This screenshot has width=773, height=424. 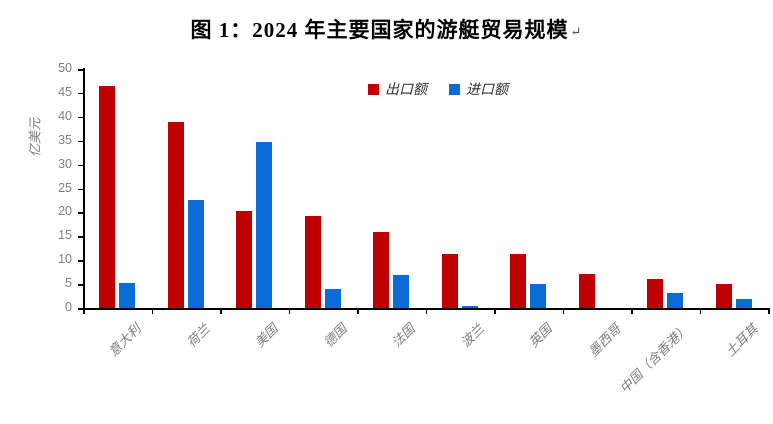 I want to click on chart-title: 图 1：2024 年主要国家的游艇贸易规模 ↵, so click(x=386, y=29).